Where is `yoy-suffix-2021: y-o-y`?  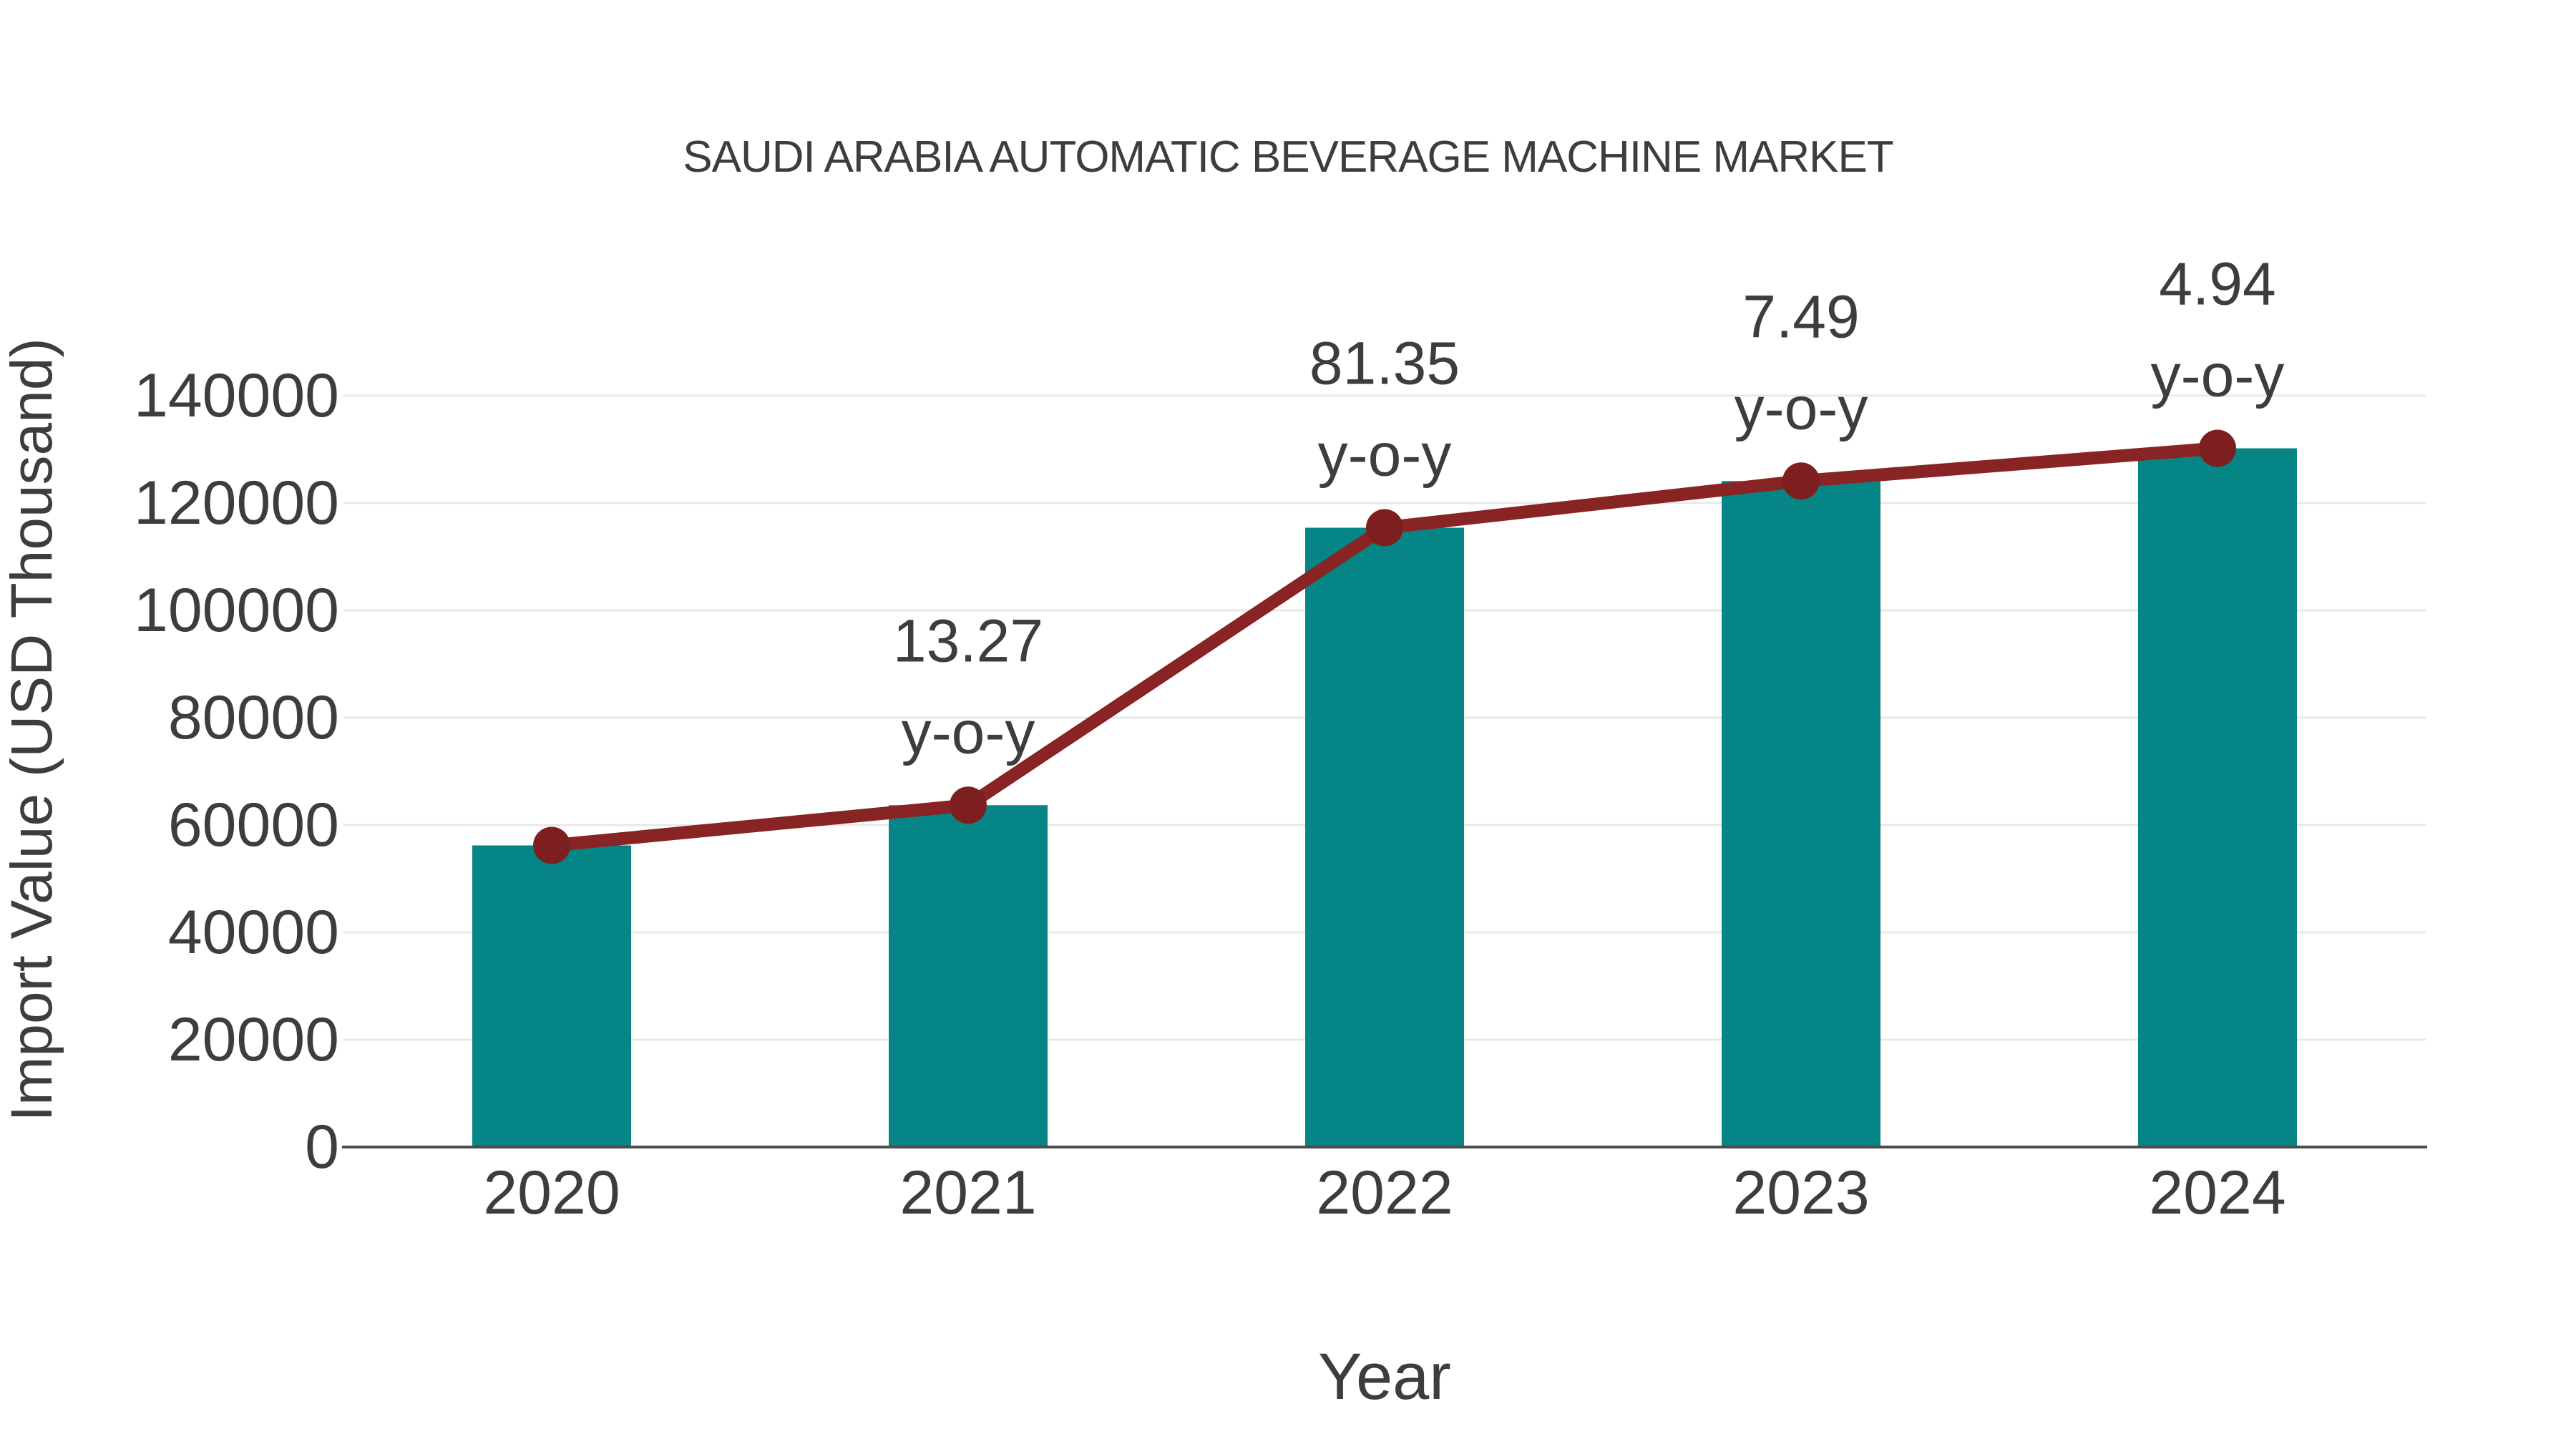 yoy-suffix-2021: y-o-y is located at coordinates (968, 732).